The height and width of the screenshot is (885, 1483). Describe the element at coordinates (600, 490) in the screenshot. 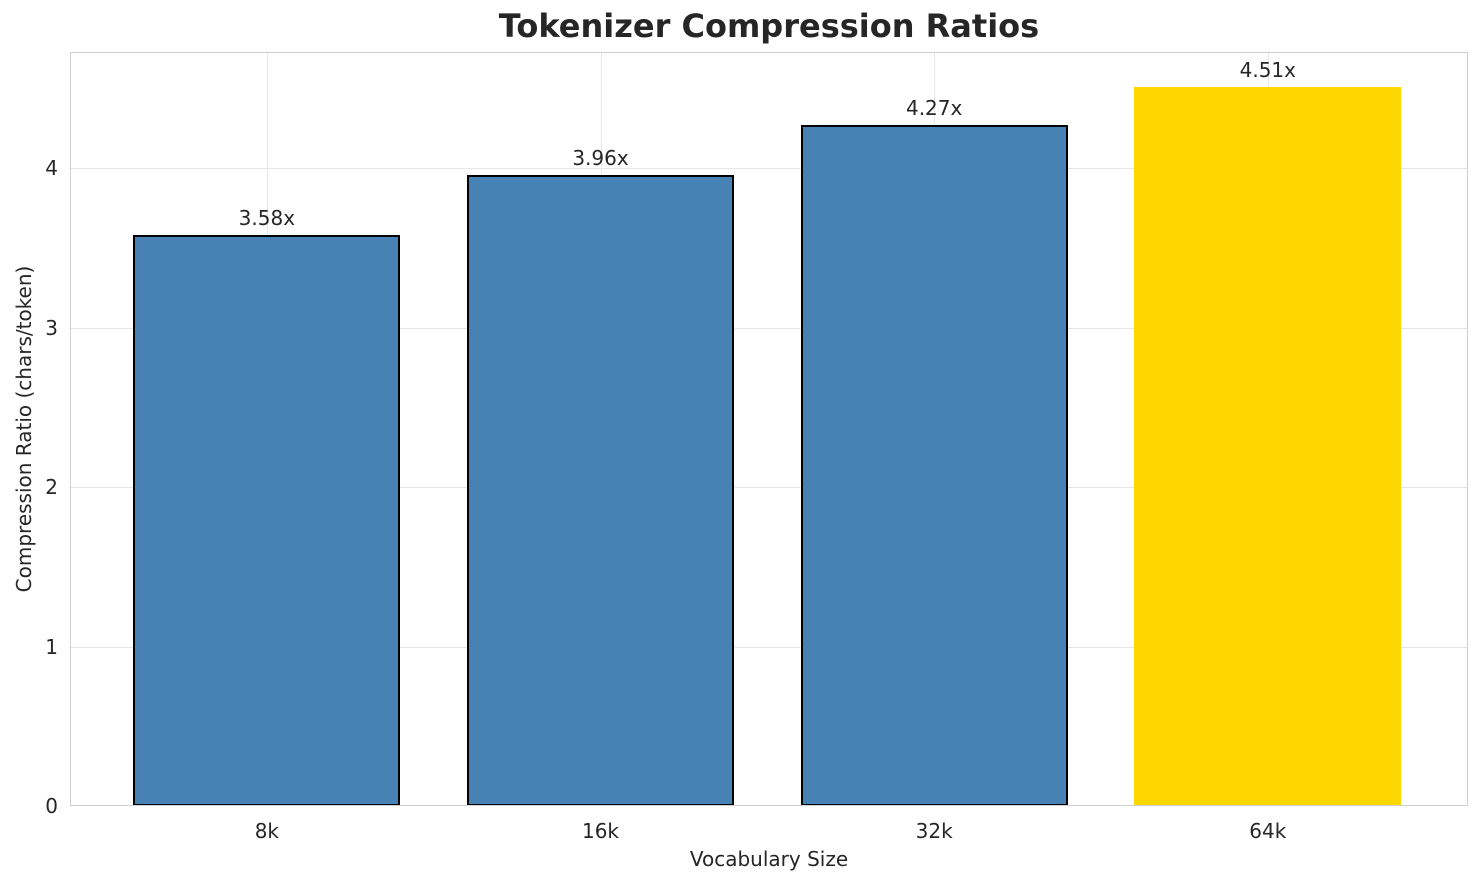

I see `bar-16k` at that location.